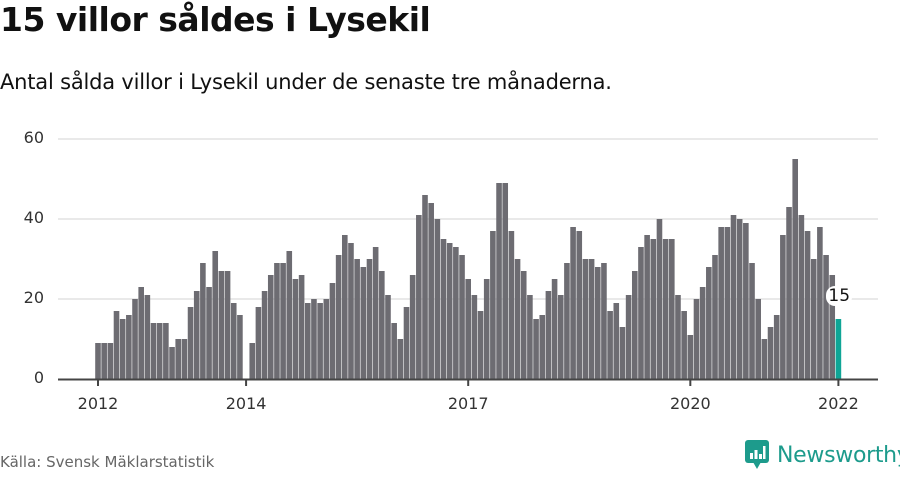 The image size is (900, 478). I want to click on y-tick-label: 40, so click(33, 217).